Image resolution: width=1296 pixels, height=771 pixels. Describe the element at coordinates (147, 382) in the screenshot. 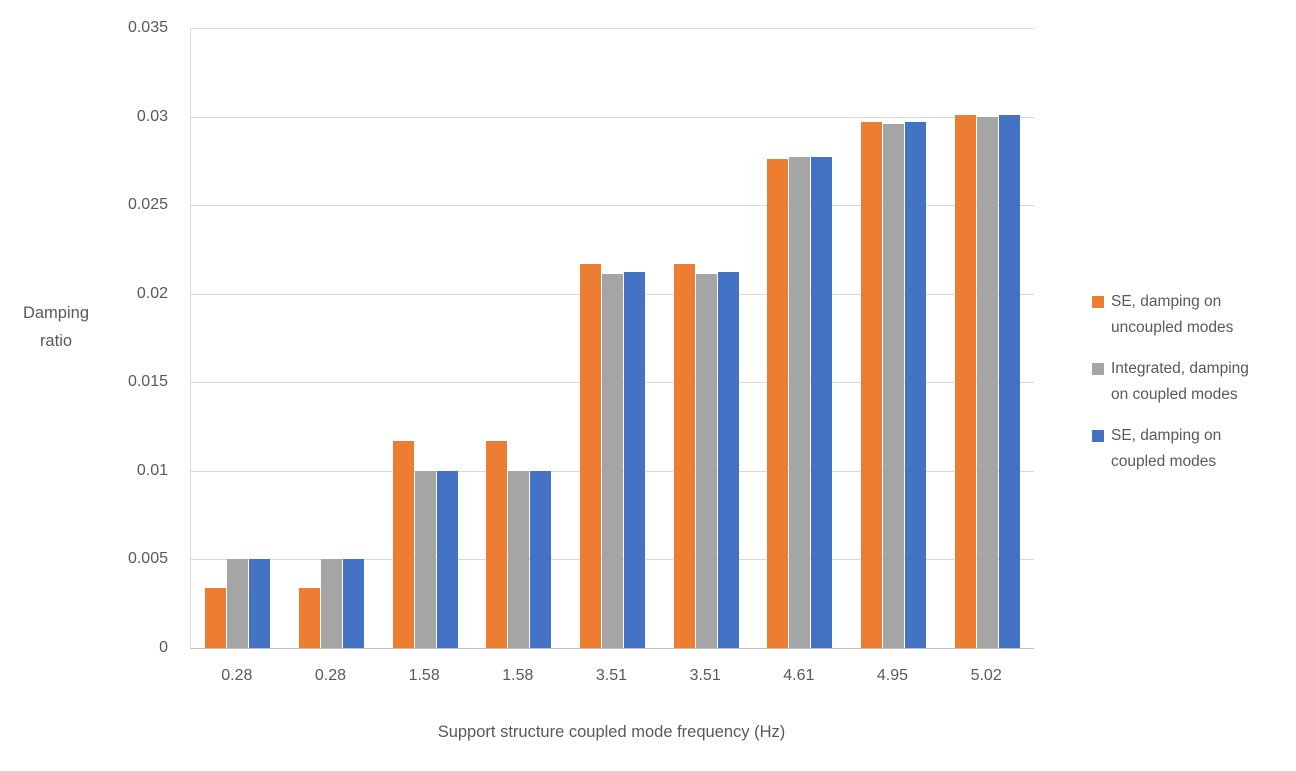

I see `y-tick-label: 0.015` at that location.